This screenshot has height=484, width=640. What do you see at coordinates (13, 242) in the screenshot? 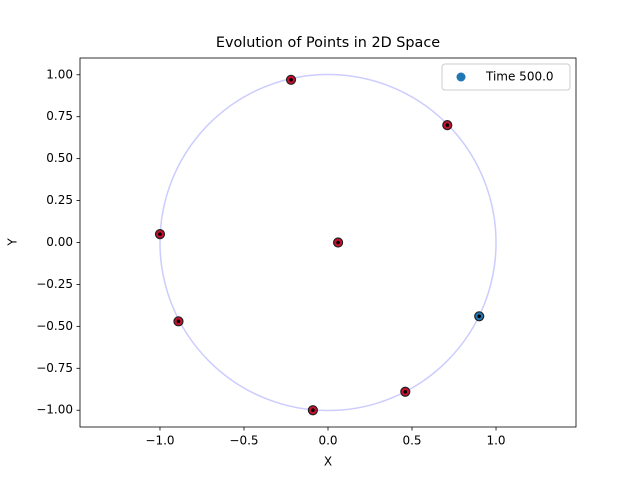
I see `y-axis-label: Y` at bounding box center [13, 242].